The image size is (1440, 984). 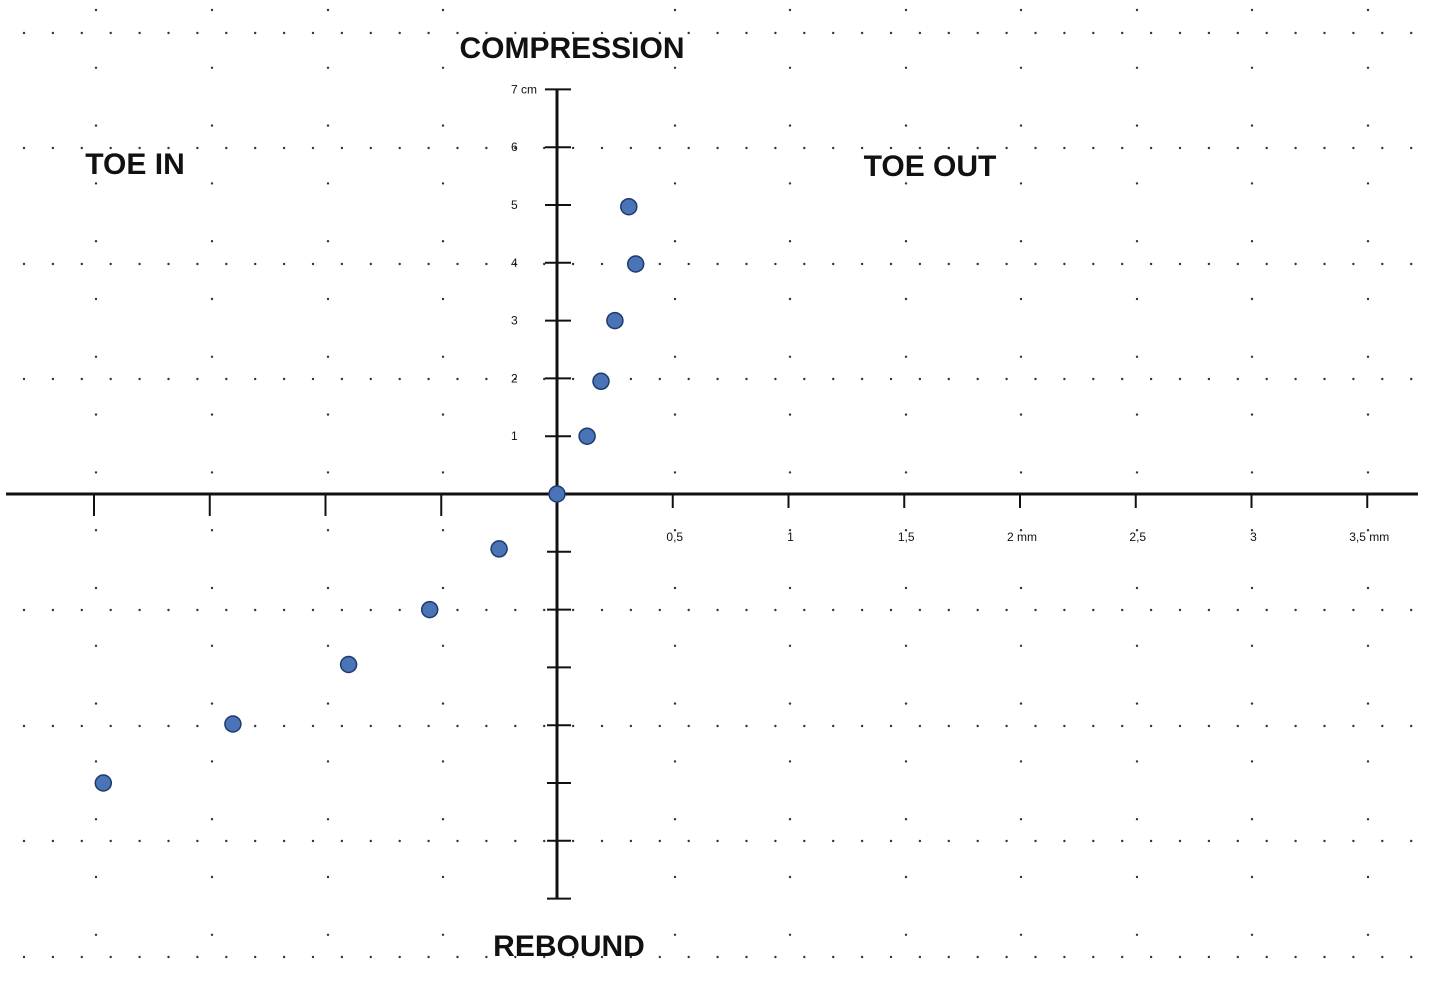 I want to click on x-tick-label: 3,5 mm, so click(x=1369, y=537).